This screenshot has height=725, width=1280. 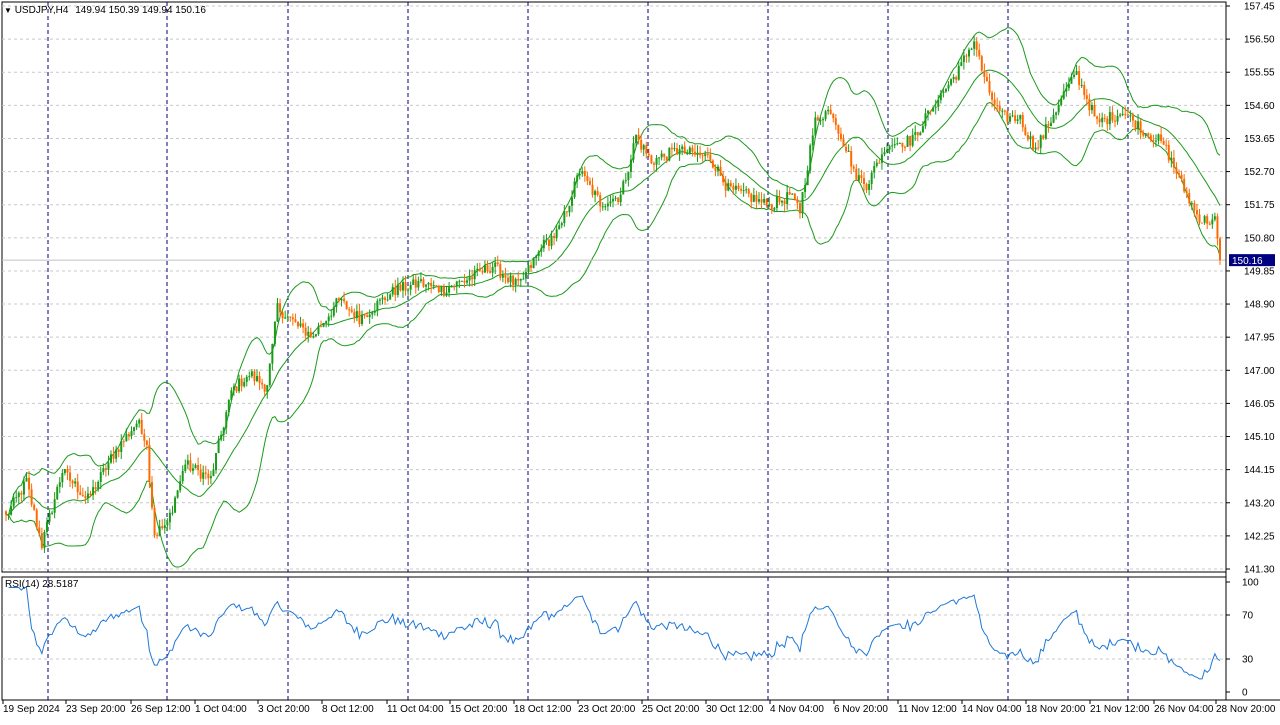 I want to click on price-tick-label: 143.20, so click(x=1259, y=503).